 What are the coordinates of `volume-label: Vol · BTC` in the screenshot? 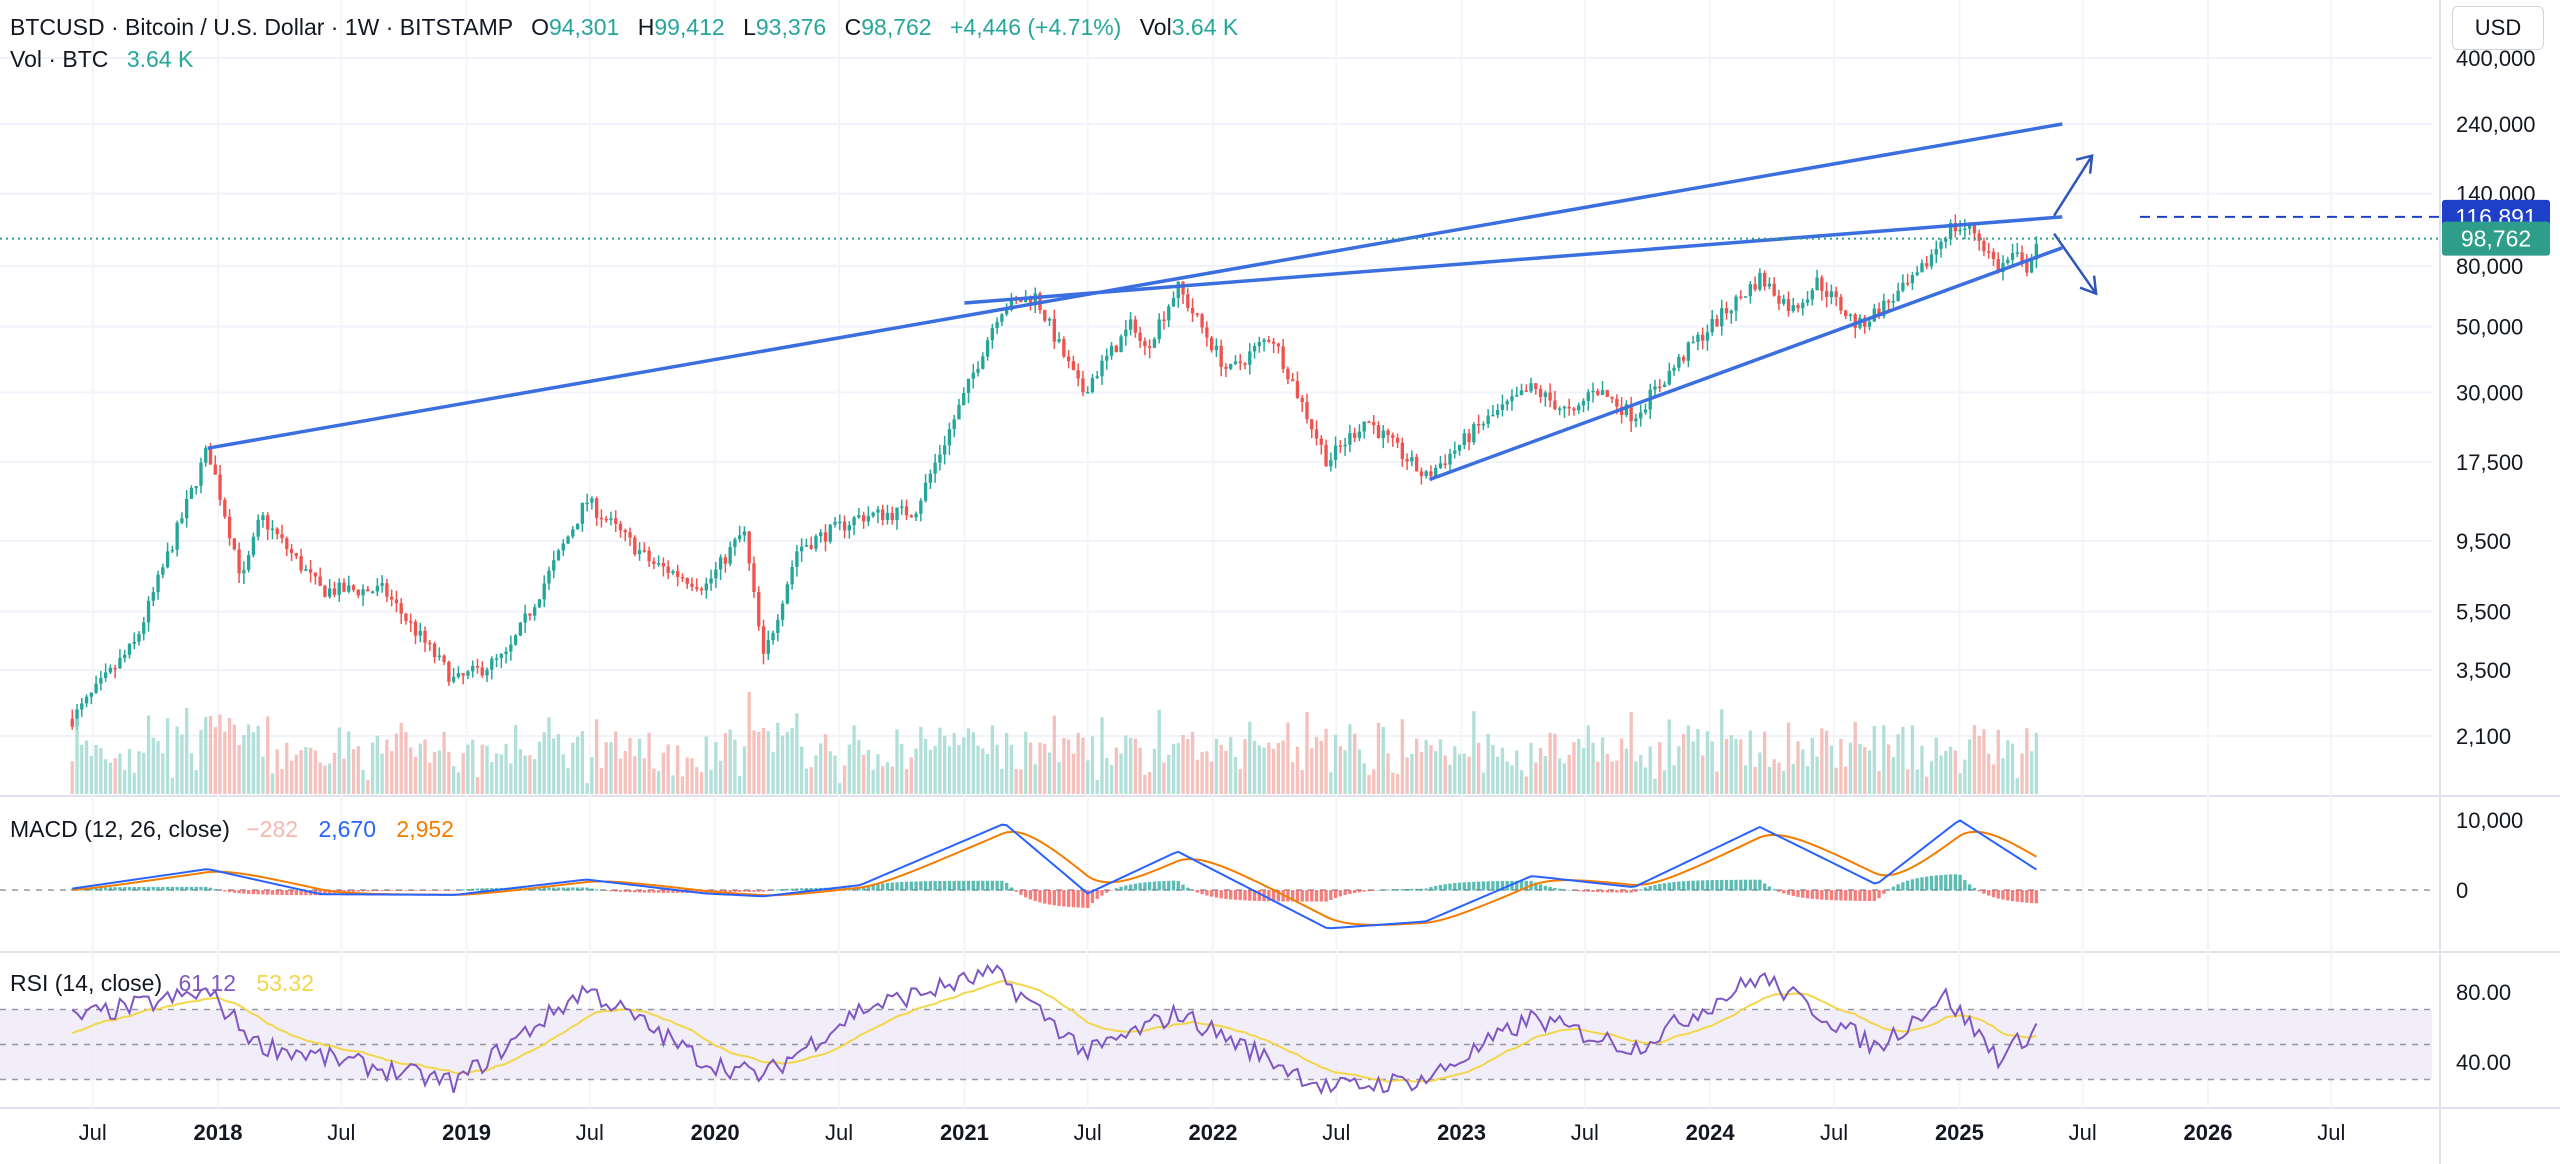 It's located at (59, 59).